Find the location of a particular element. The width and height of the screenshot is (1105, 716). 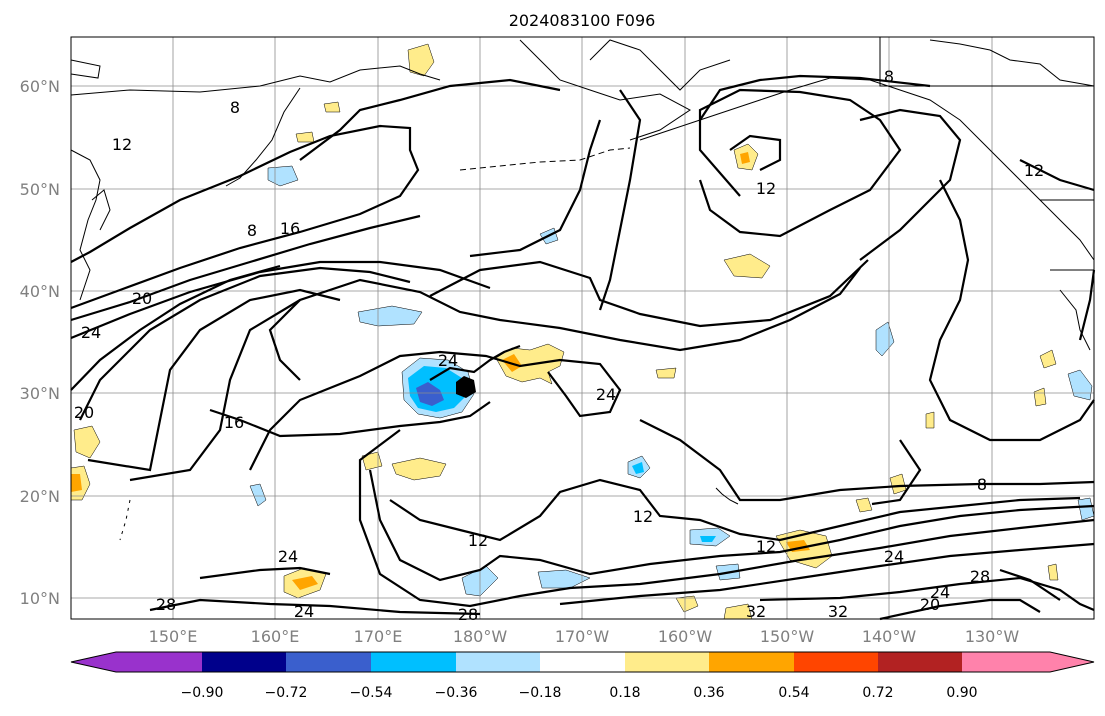

lon-label: 180°W is located at coordinates (480, 636).